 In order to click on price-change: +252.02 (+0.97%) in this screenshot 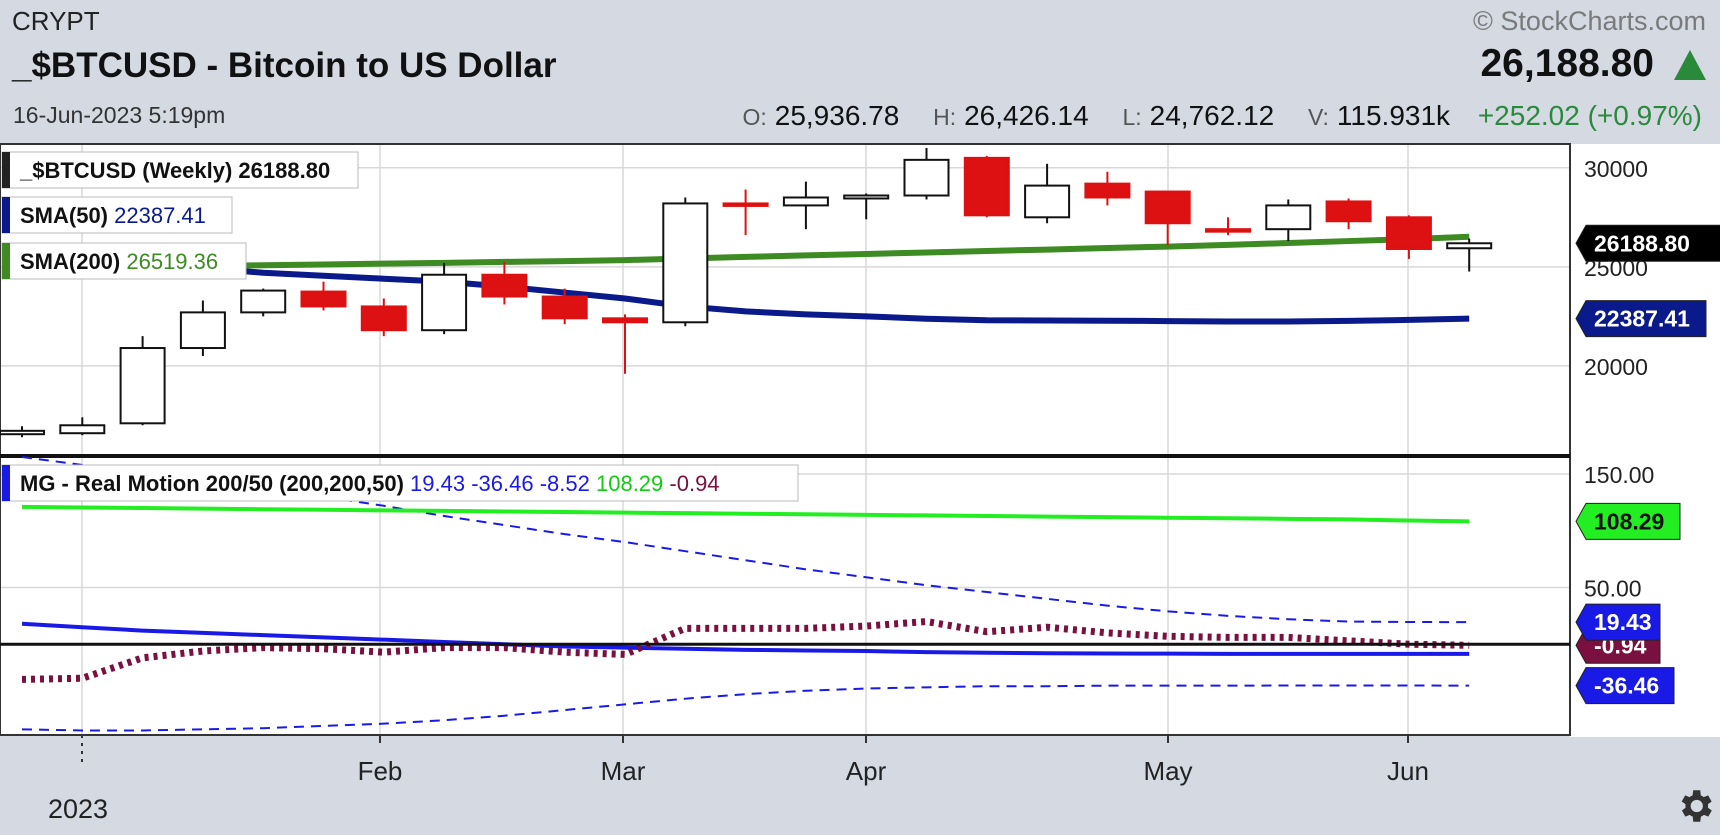, I will do `click(1589, 115)`.